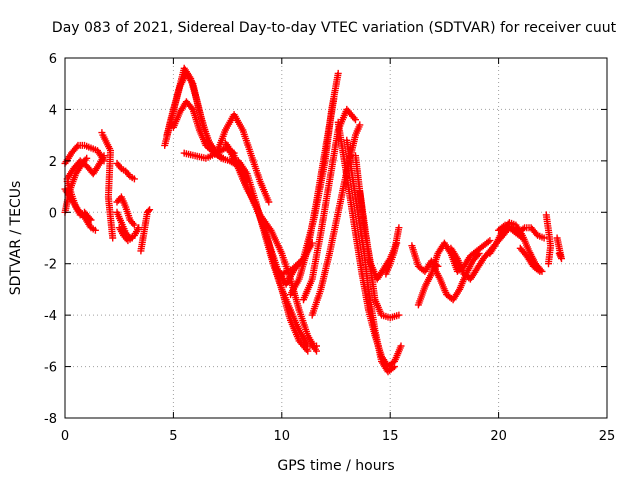 This screenshot has height=480, width=640. I want to click on series-midmorning, so click(226, 158).